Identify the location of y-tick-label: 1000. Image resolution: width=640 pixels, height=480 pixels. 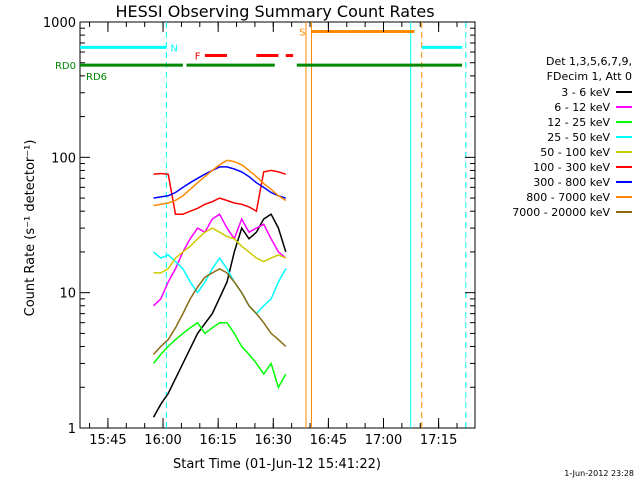
(59, 23).